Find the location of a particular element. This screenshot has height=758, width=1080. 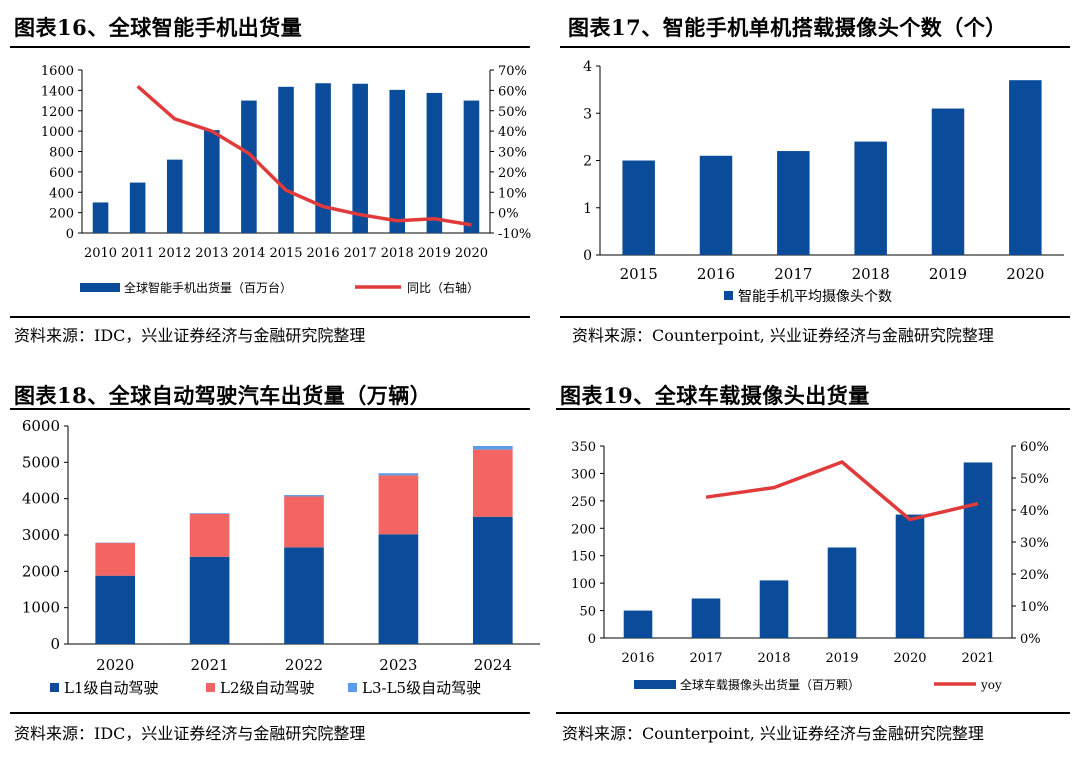

chart16-source: 资料来源：IDC，兴业证券经济与金融研究院整理 is located at coordinates (190, 335).